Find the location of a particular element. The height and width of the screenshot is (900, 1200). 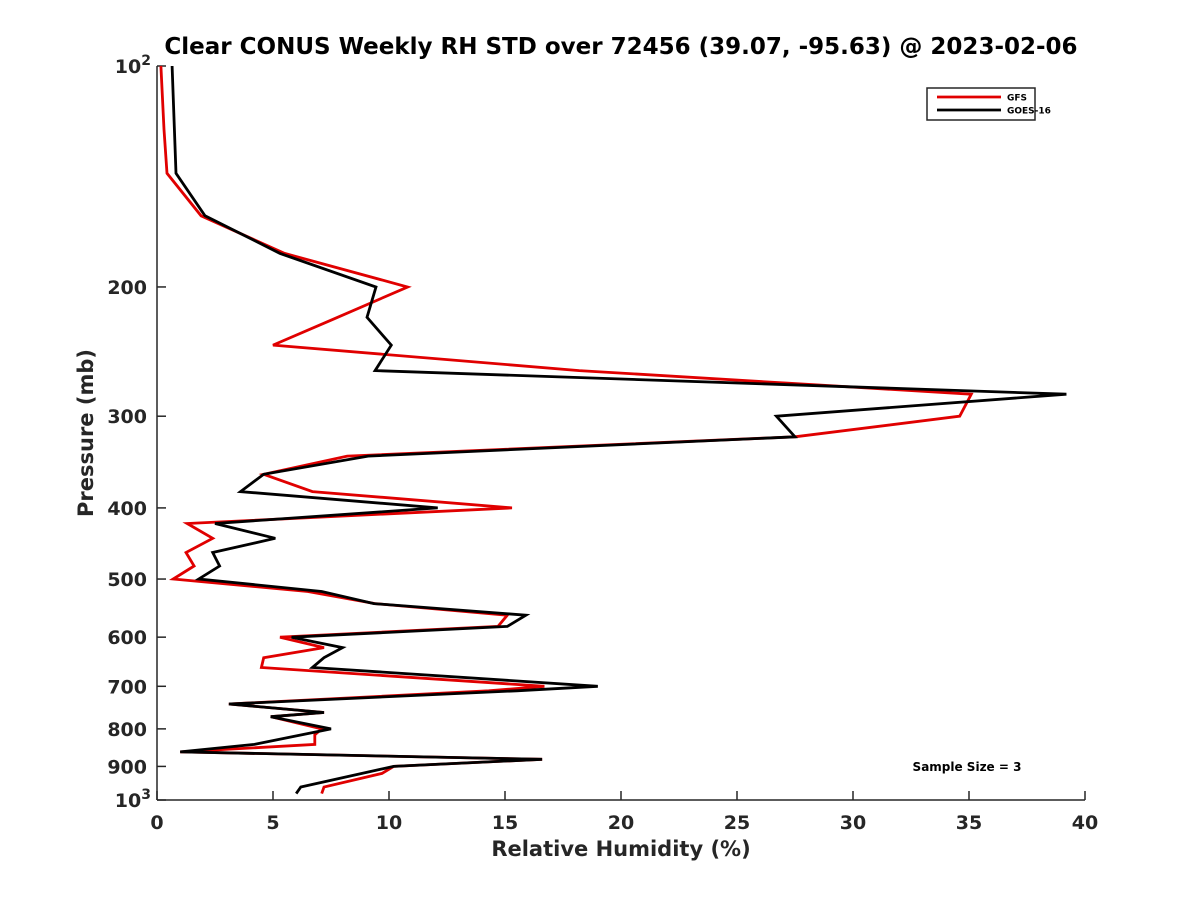

y-tick-label-exponent: 3 is located at coordinates (146, 795).